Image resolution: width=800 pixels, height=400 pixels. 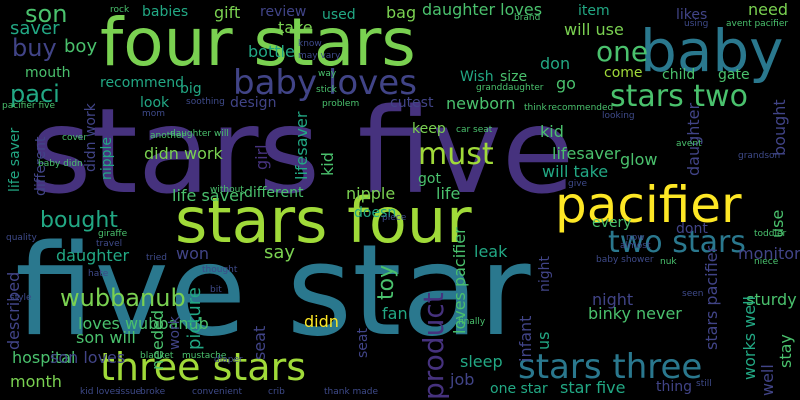 What do you see at coordinates (395, 313) in the screenshot?
I see `word-job: fan` at bounding box center [395, 313].